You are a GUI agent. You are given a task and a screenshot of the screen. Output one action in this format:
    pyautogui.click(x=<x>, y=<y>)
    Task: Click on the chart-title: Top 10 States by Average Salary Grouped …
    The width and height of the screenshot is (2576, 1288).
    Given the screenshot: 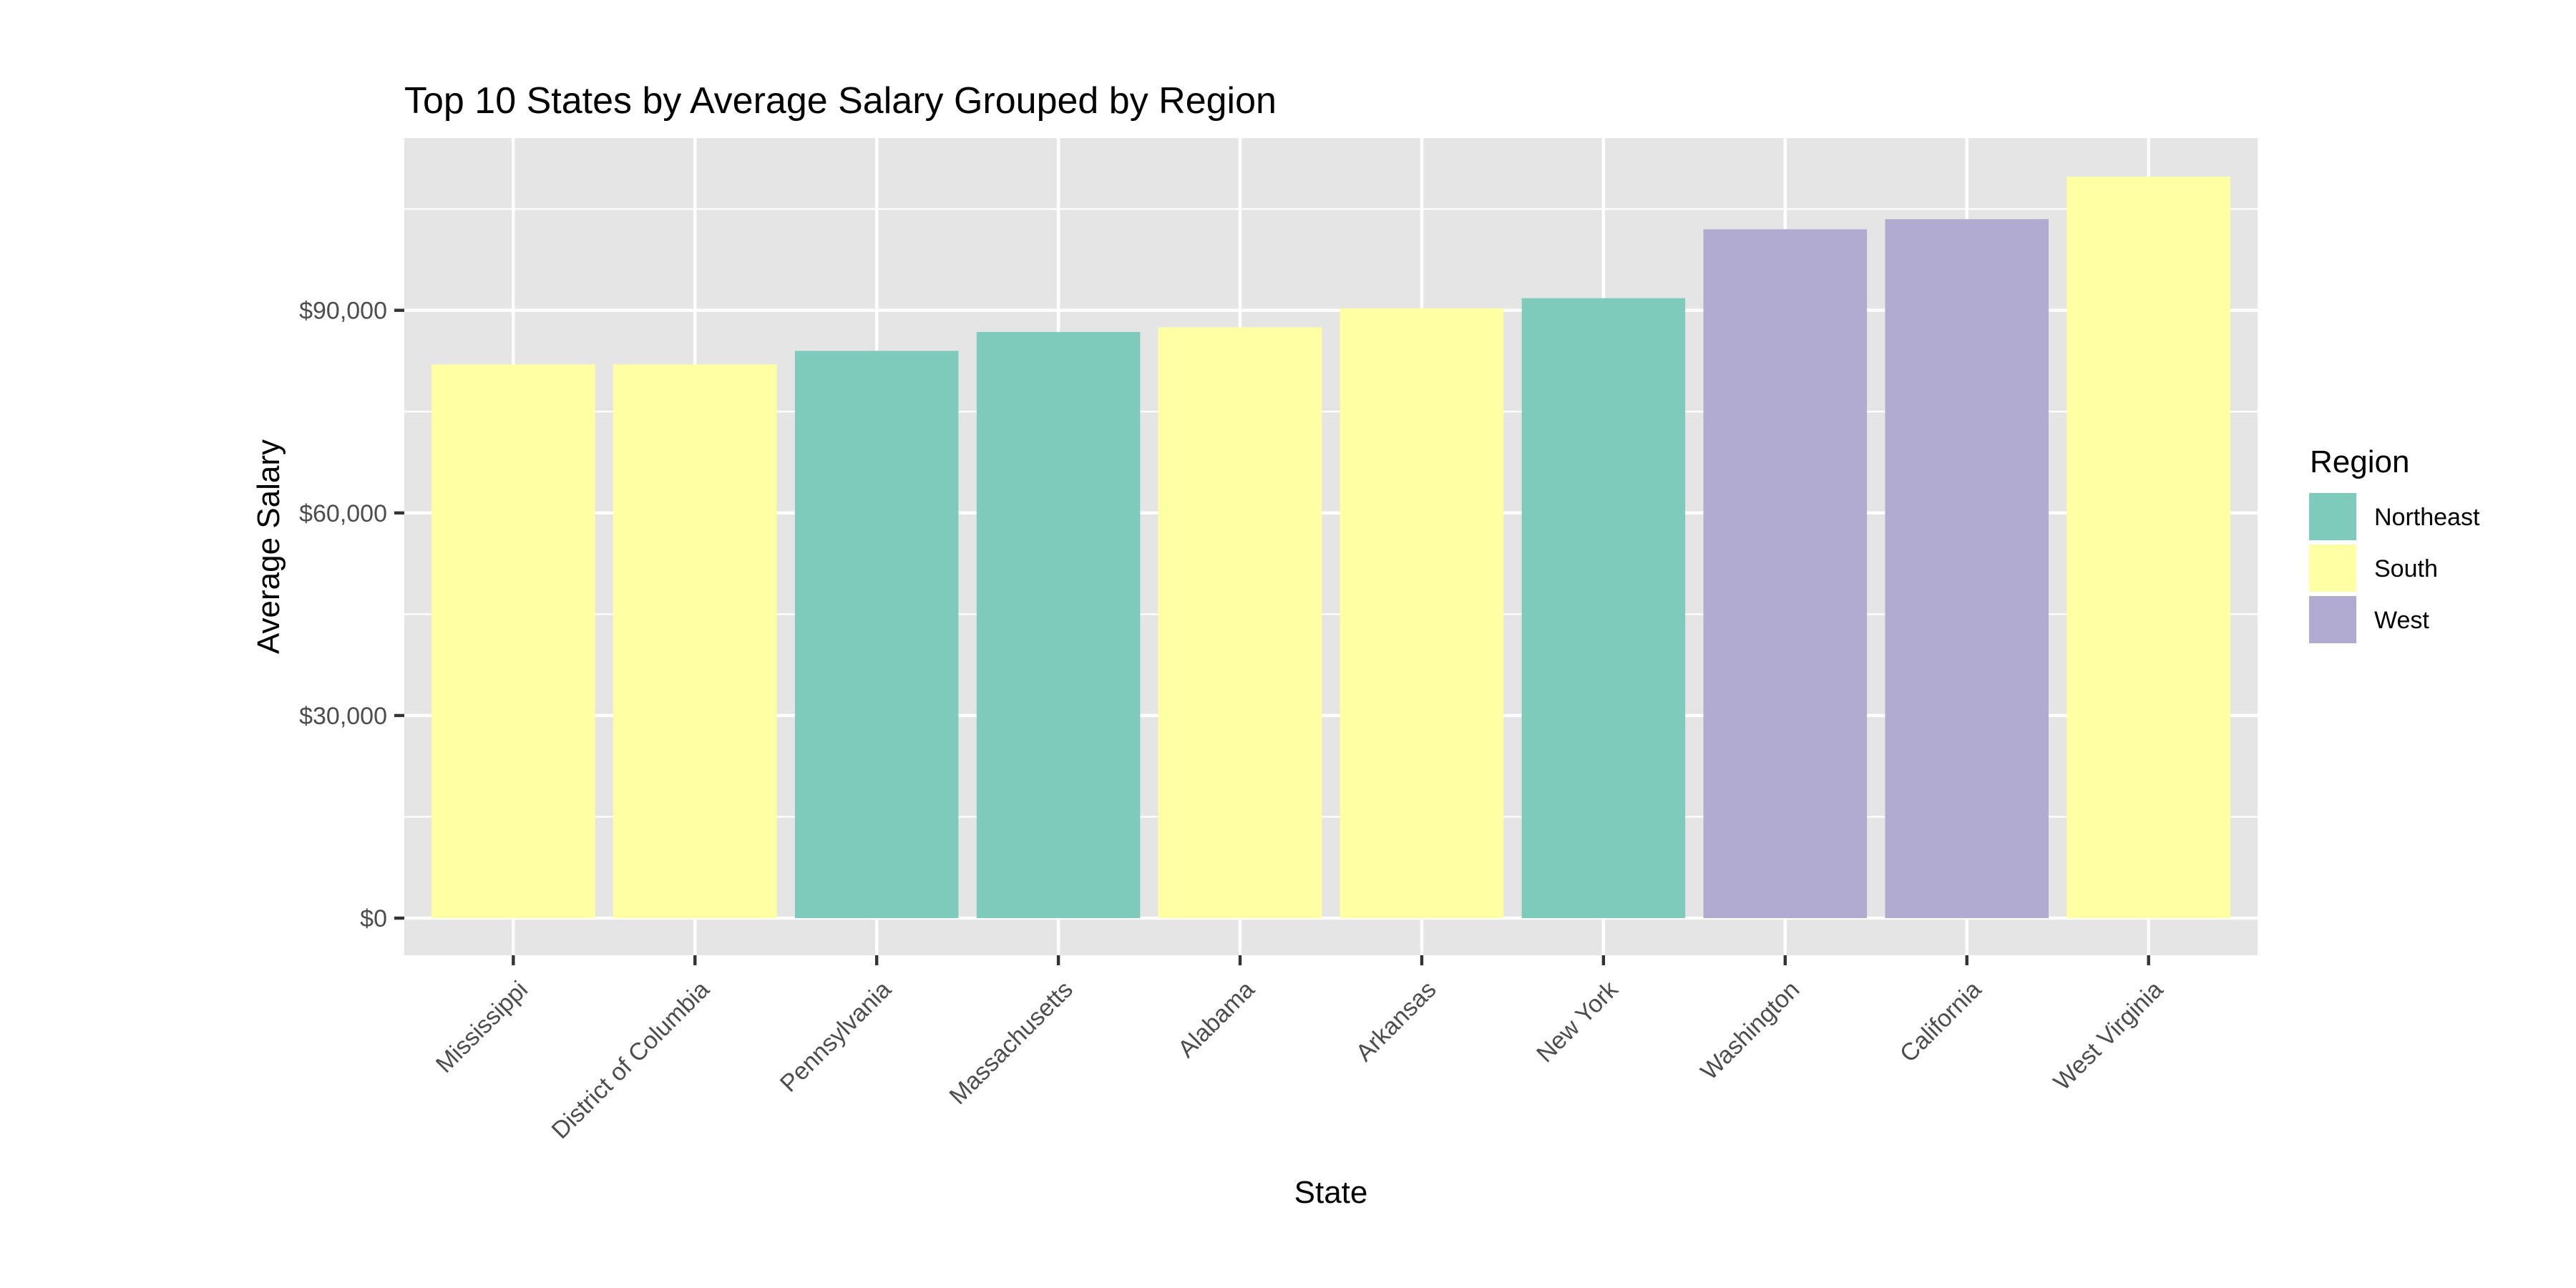 What is the action you would take?
    pyautogui.click(x=841, y=101)
    